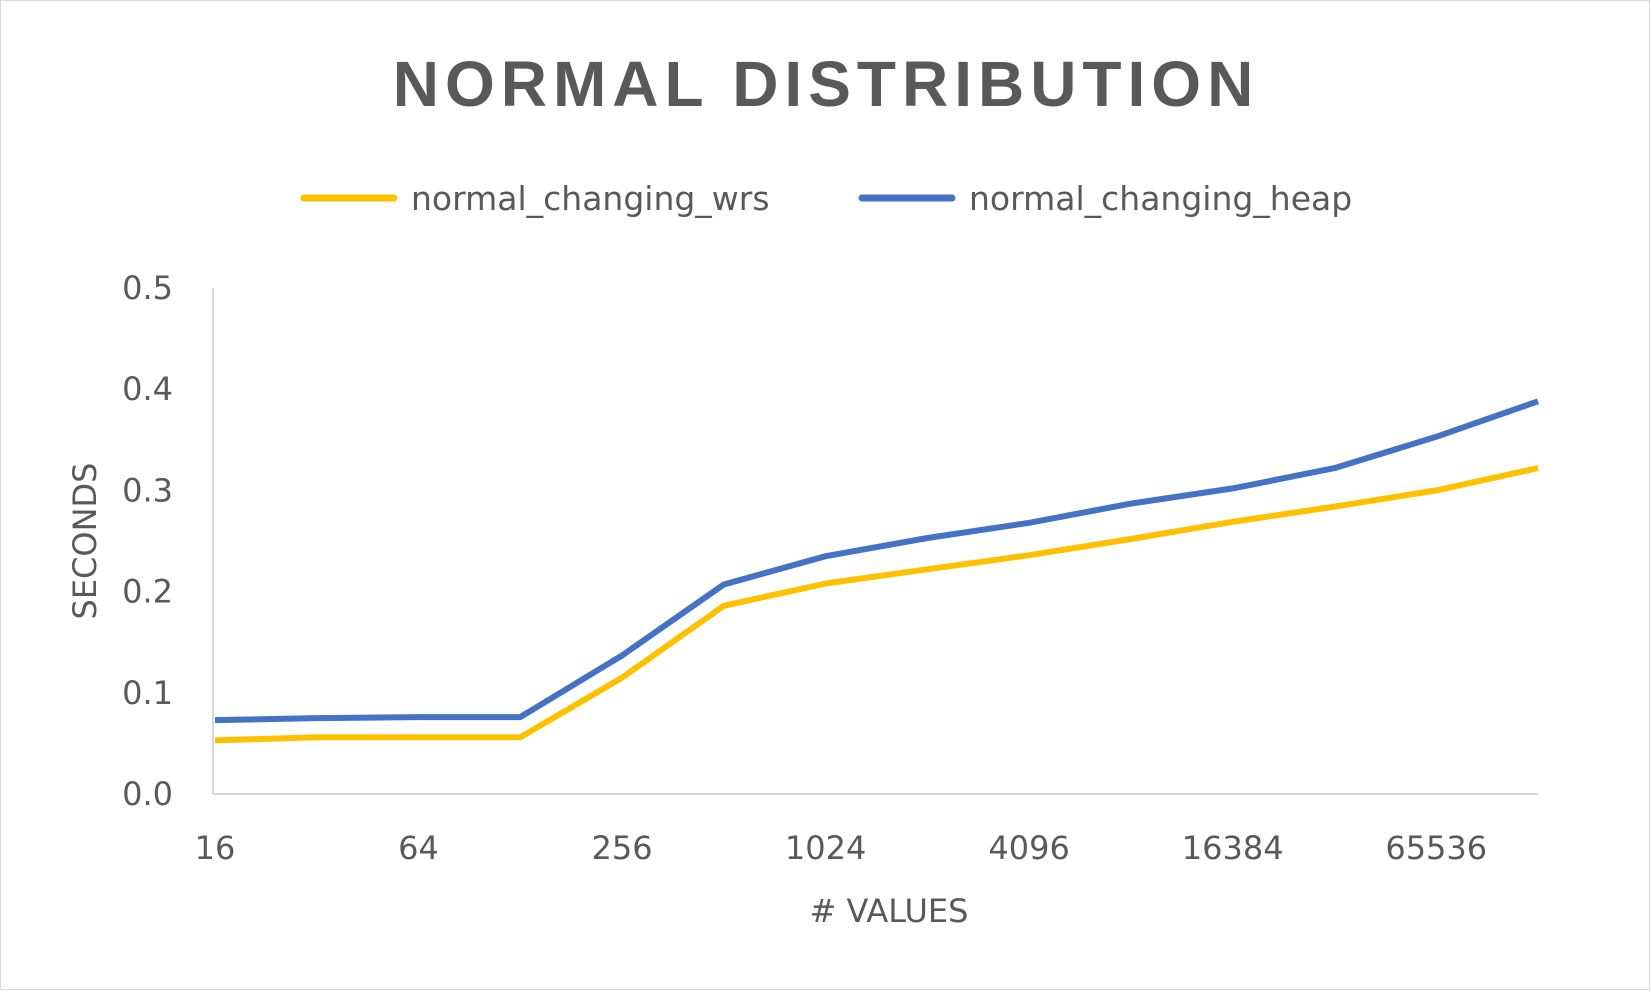  Describe the element at coordinates (215, 848) in the screenshot. I see `x-tick-label: 16` at that location.